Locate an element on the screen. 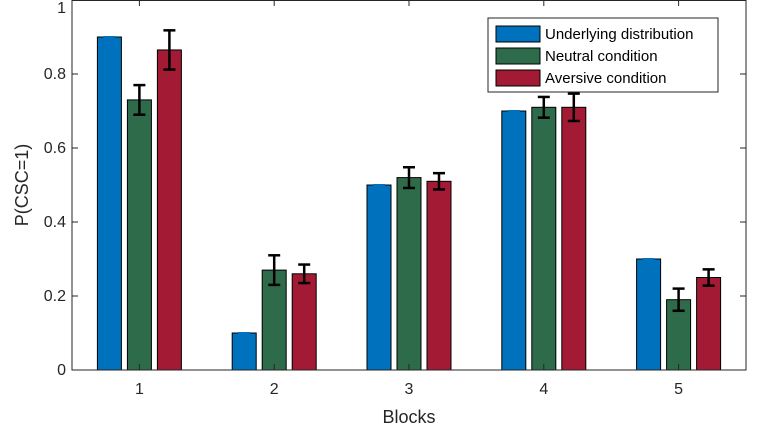  x-axis-label: Blocks is located at coordinates (408, 417).